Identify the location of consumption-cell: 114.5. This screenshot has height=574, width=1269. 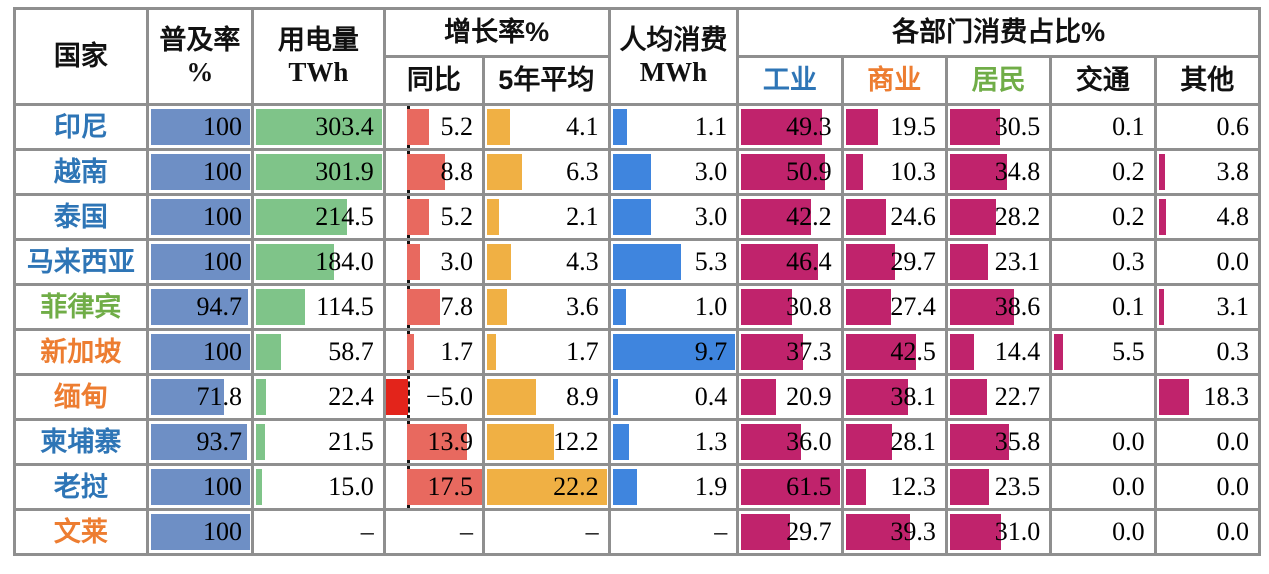
(318, 307).